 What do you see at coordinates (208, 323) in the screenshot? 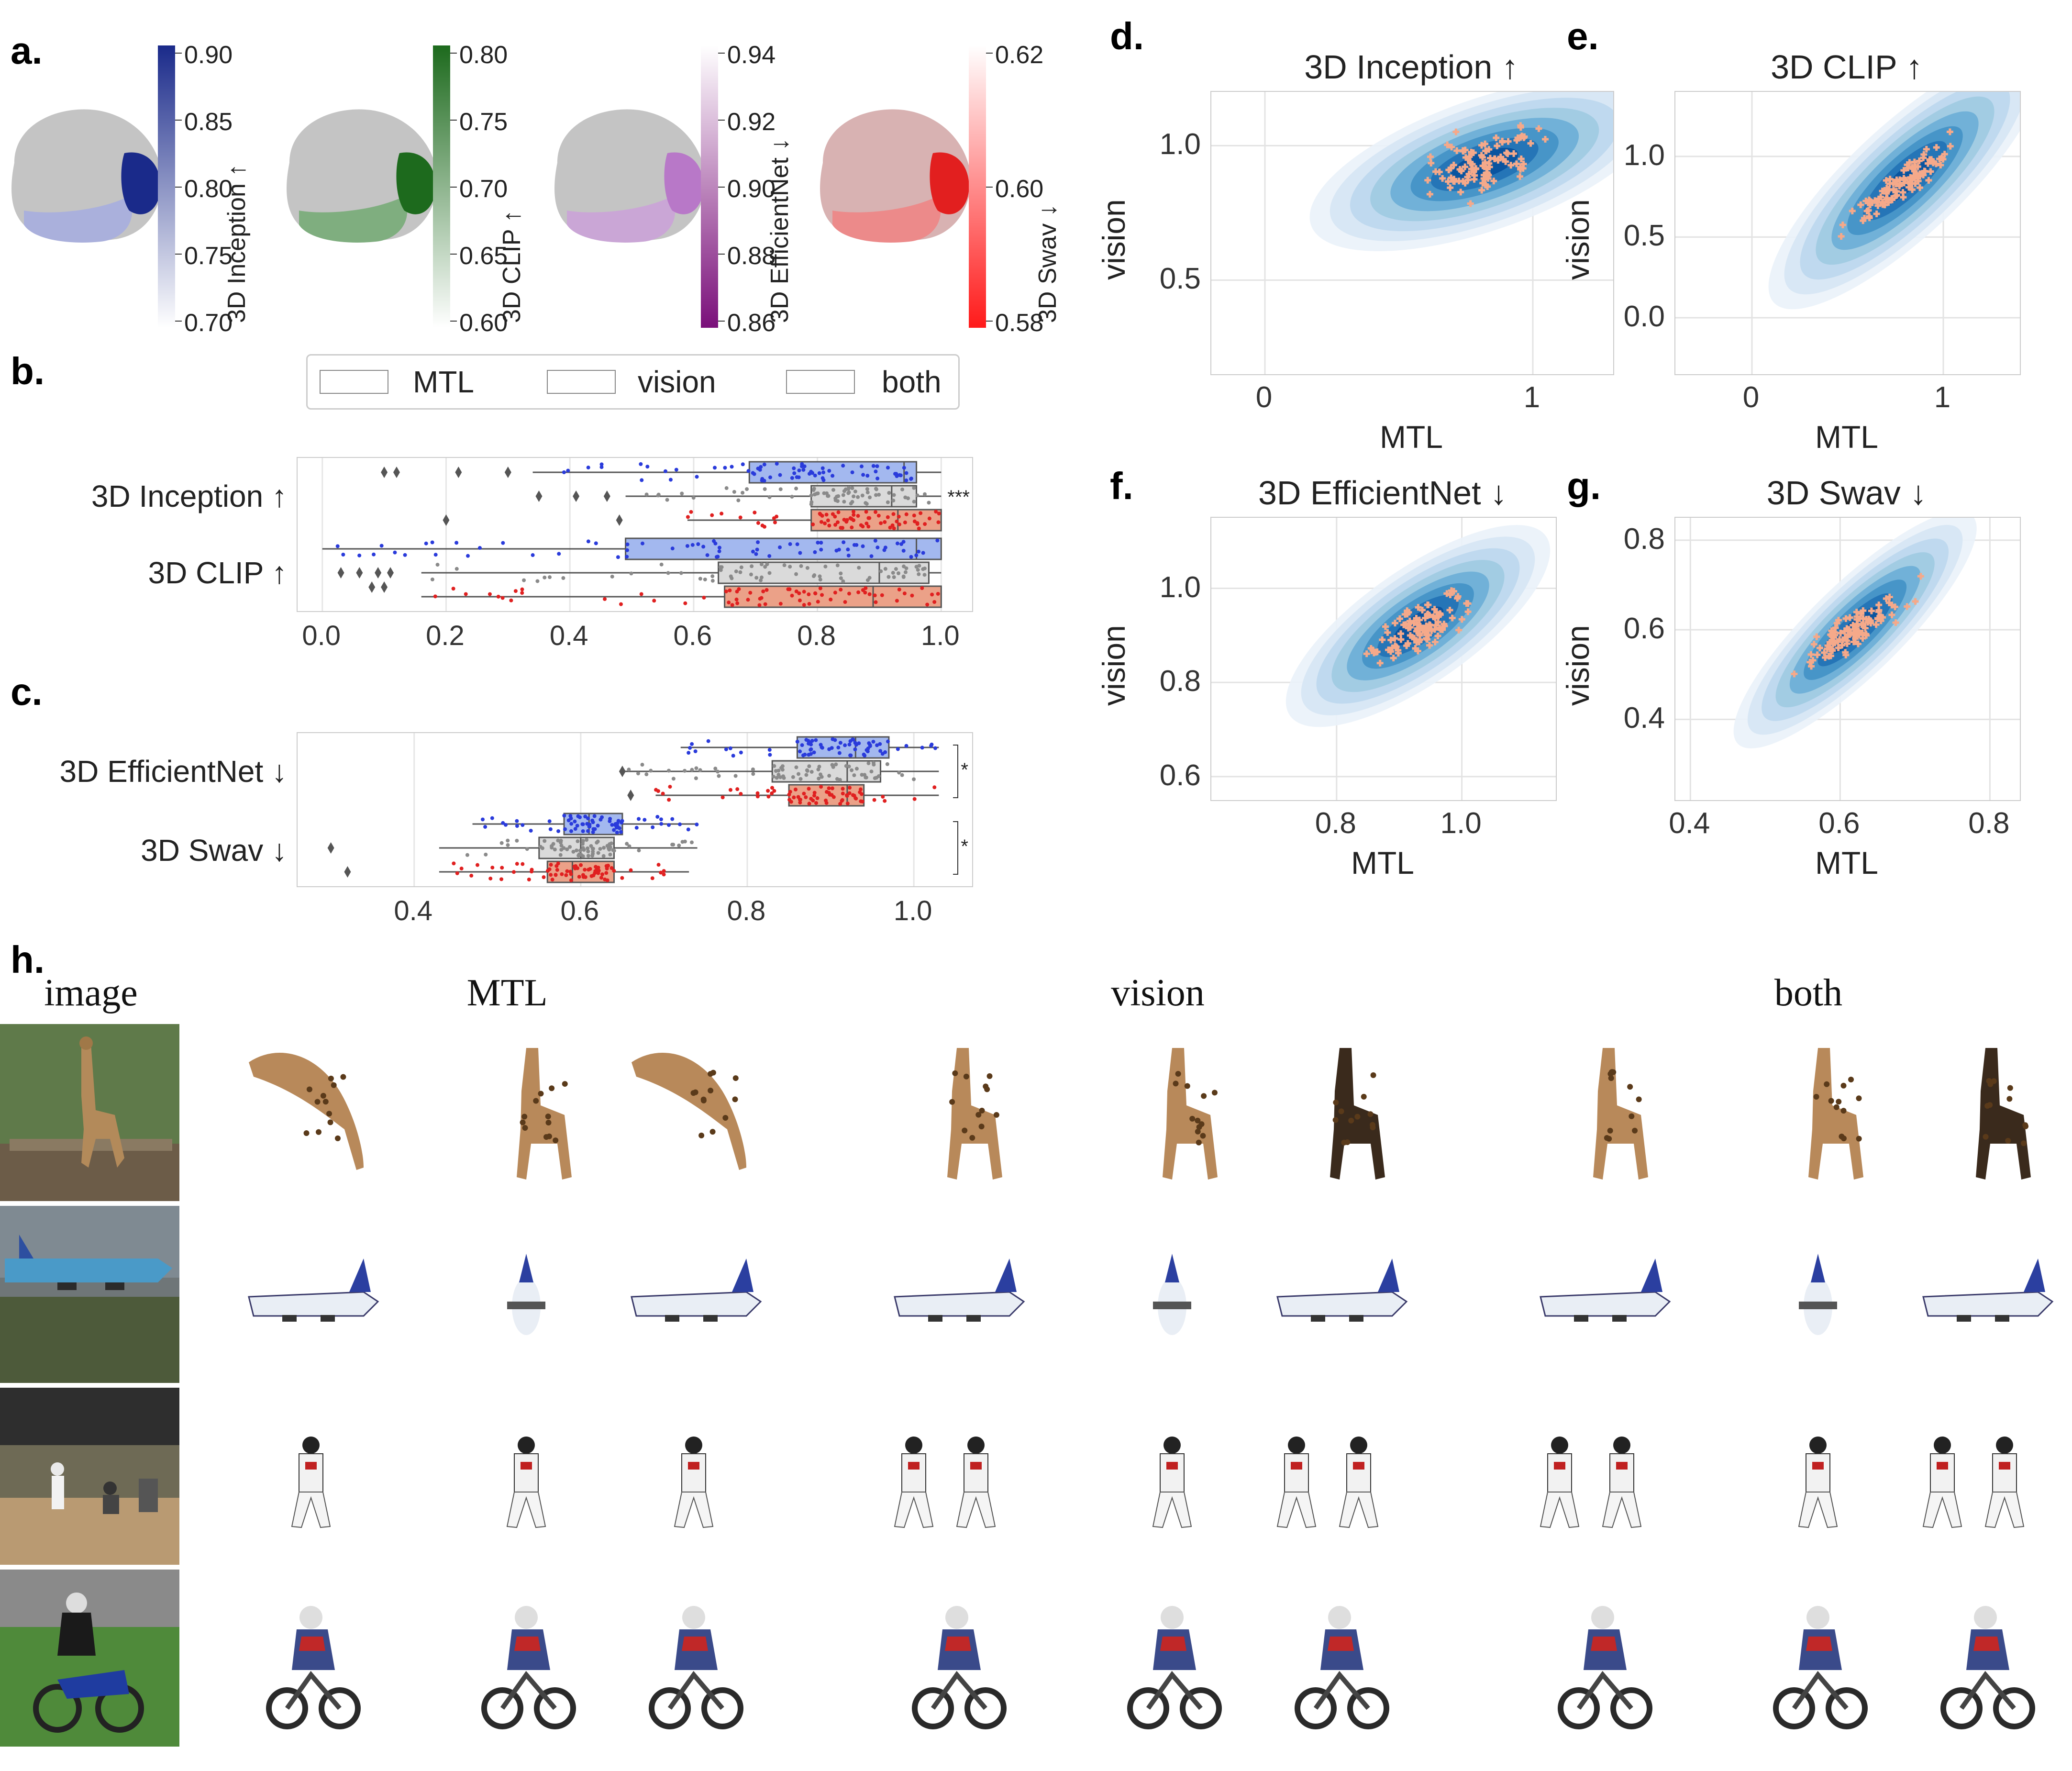
I see `colorbar-0-tick-label: 0.70` at bounding box center [208, 323].